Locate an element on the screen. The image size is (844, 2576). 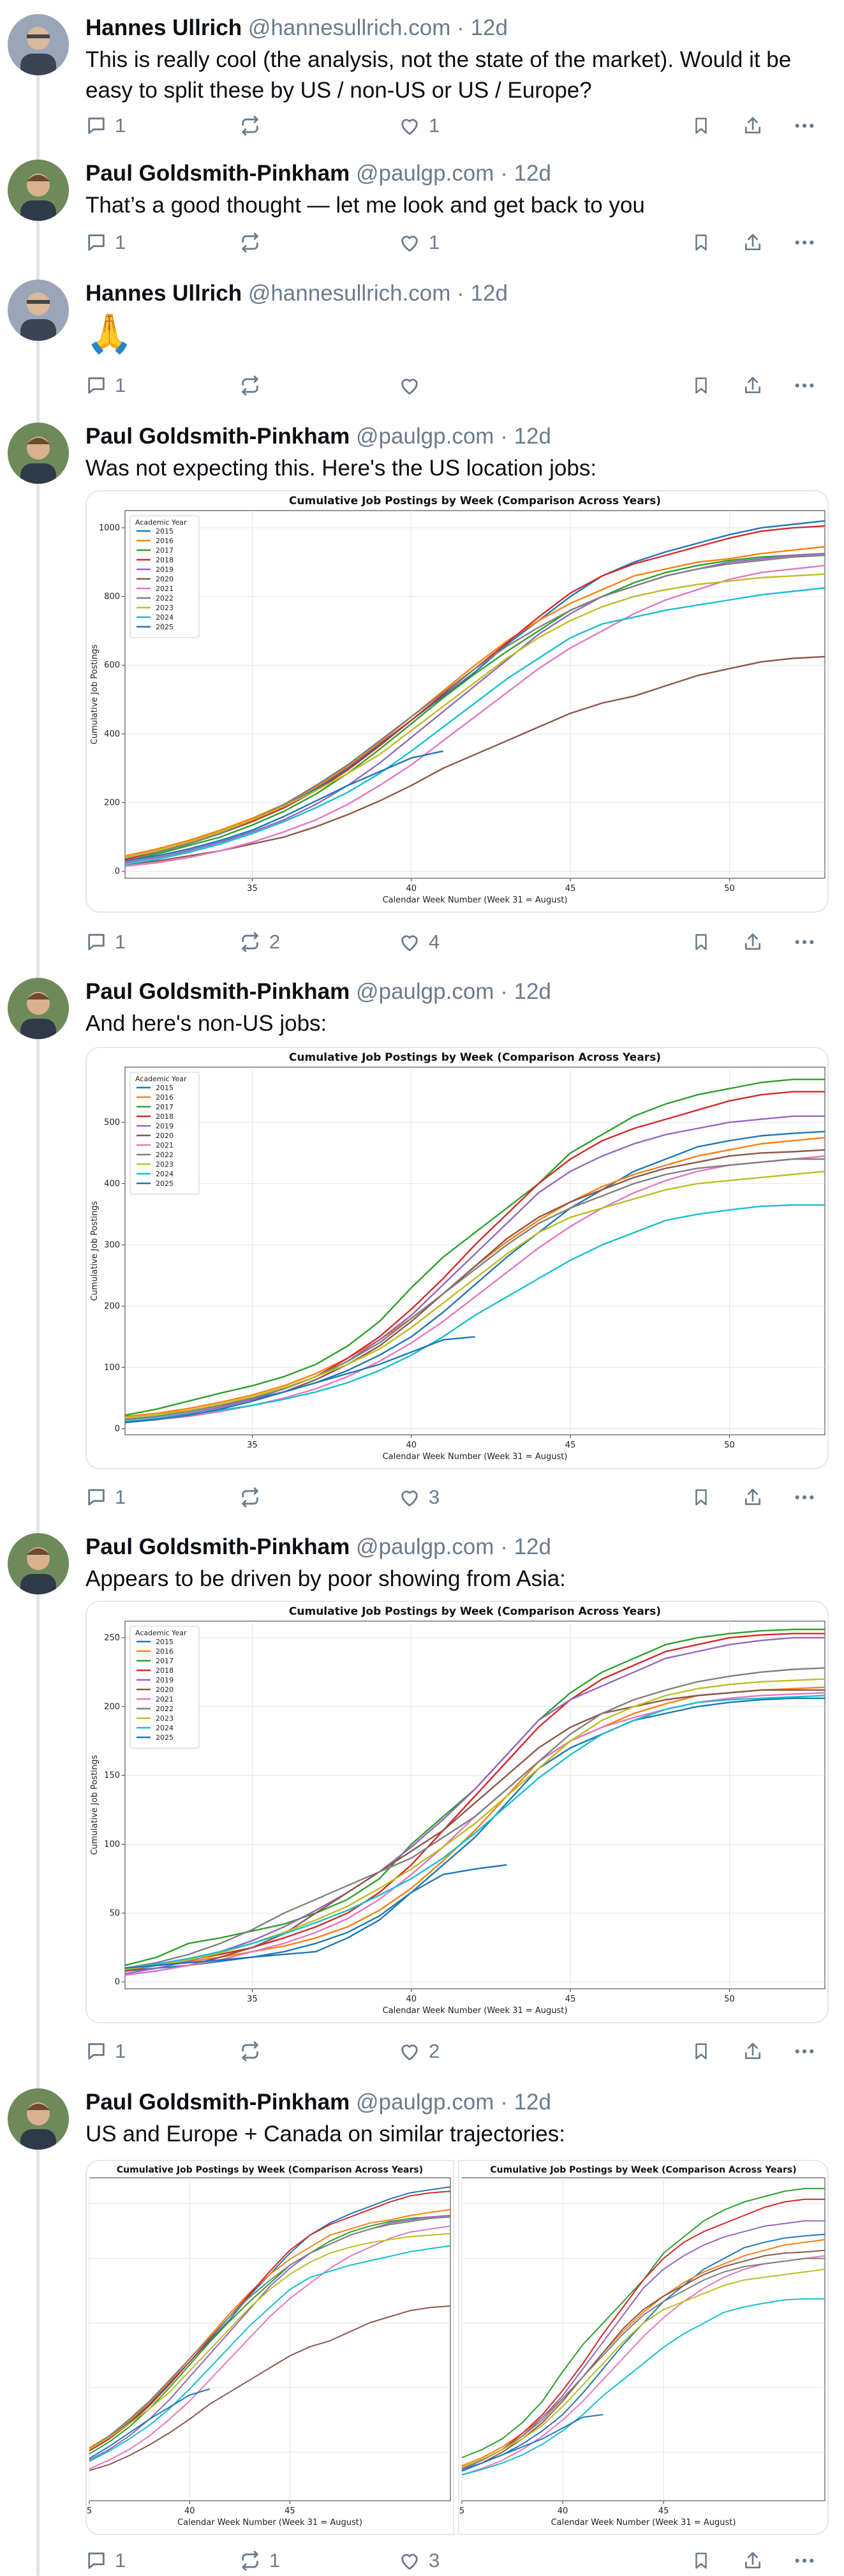
legend-label: 2020 is located at coordinates (165, 1136).